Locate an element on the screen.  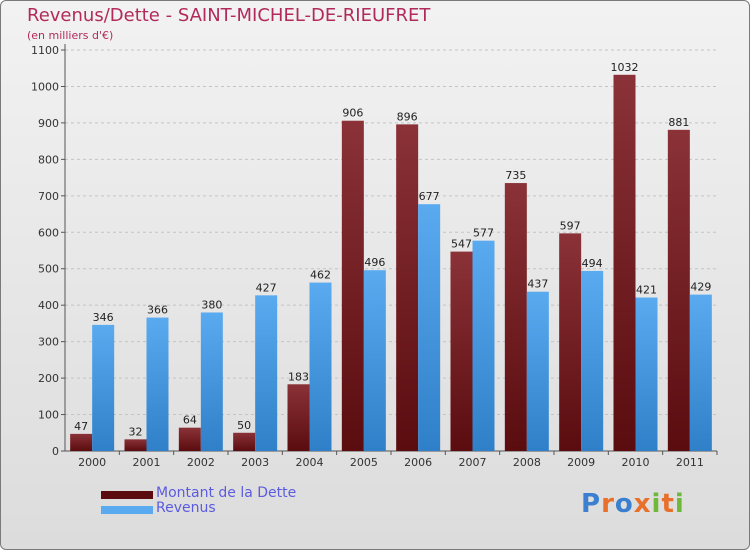
y-tick-label: 300 is located at coordinates (48, 342).